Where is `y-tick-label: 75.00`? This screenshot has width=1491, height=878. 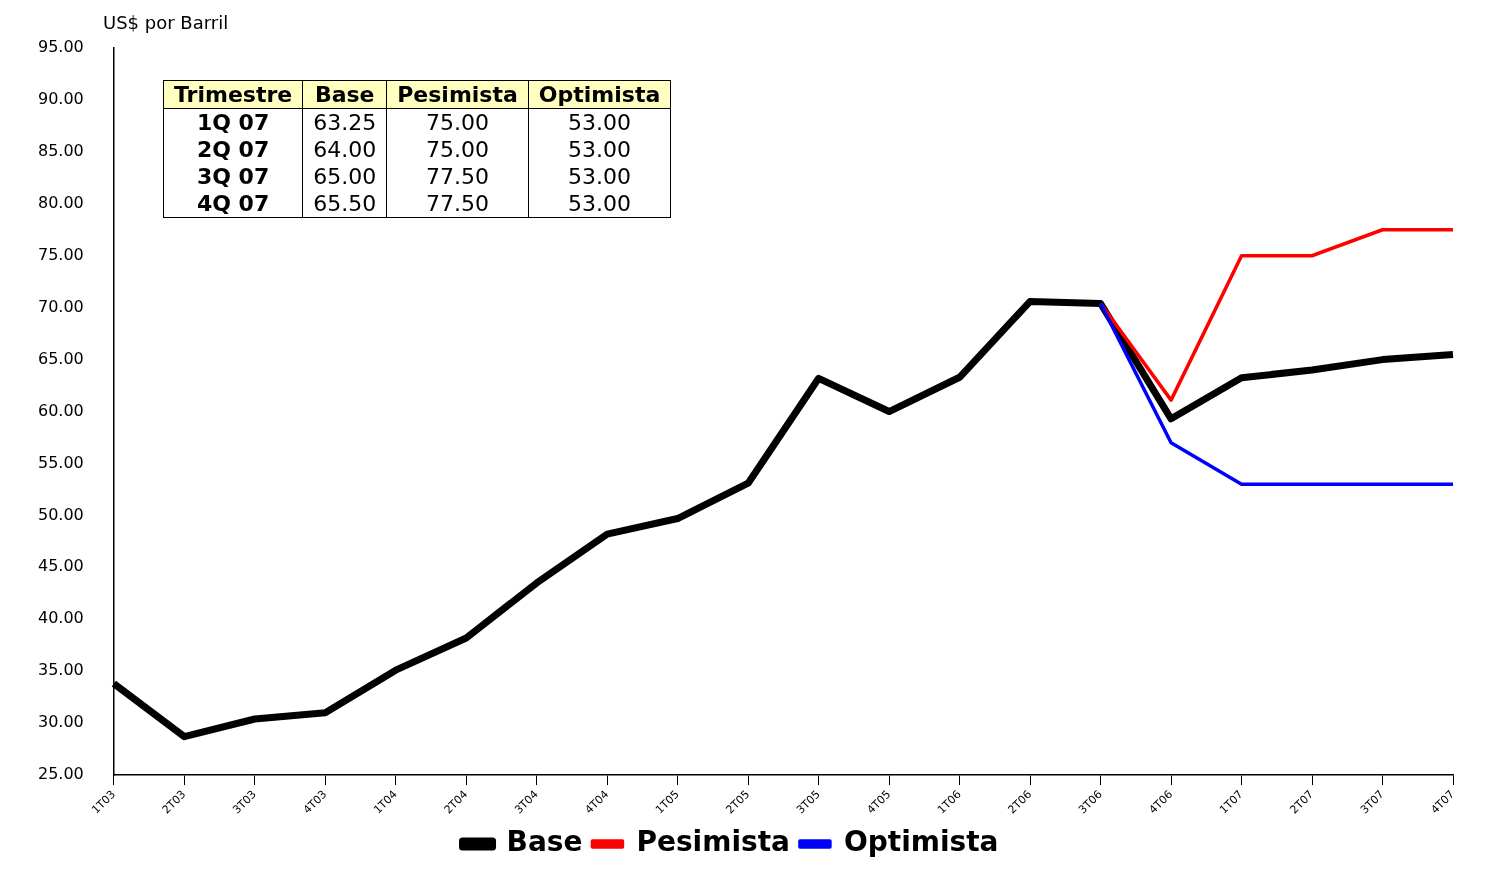
y-tick-label: 75.00 is located at coordinates (60, 254).